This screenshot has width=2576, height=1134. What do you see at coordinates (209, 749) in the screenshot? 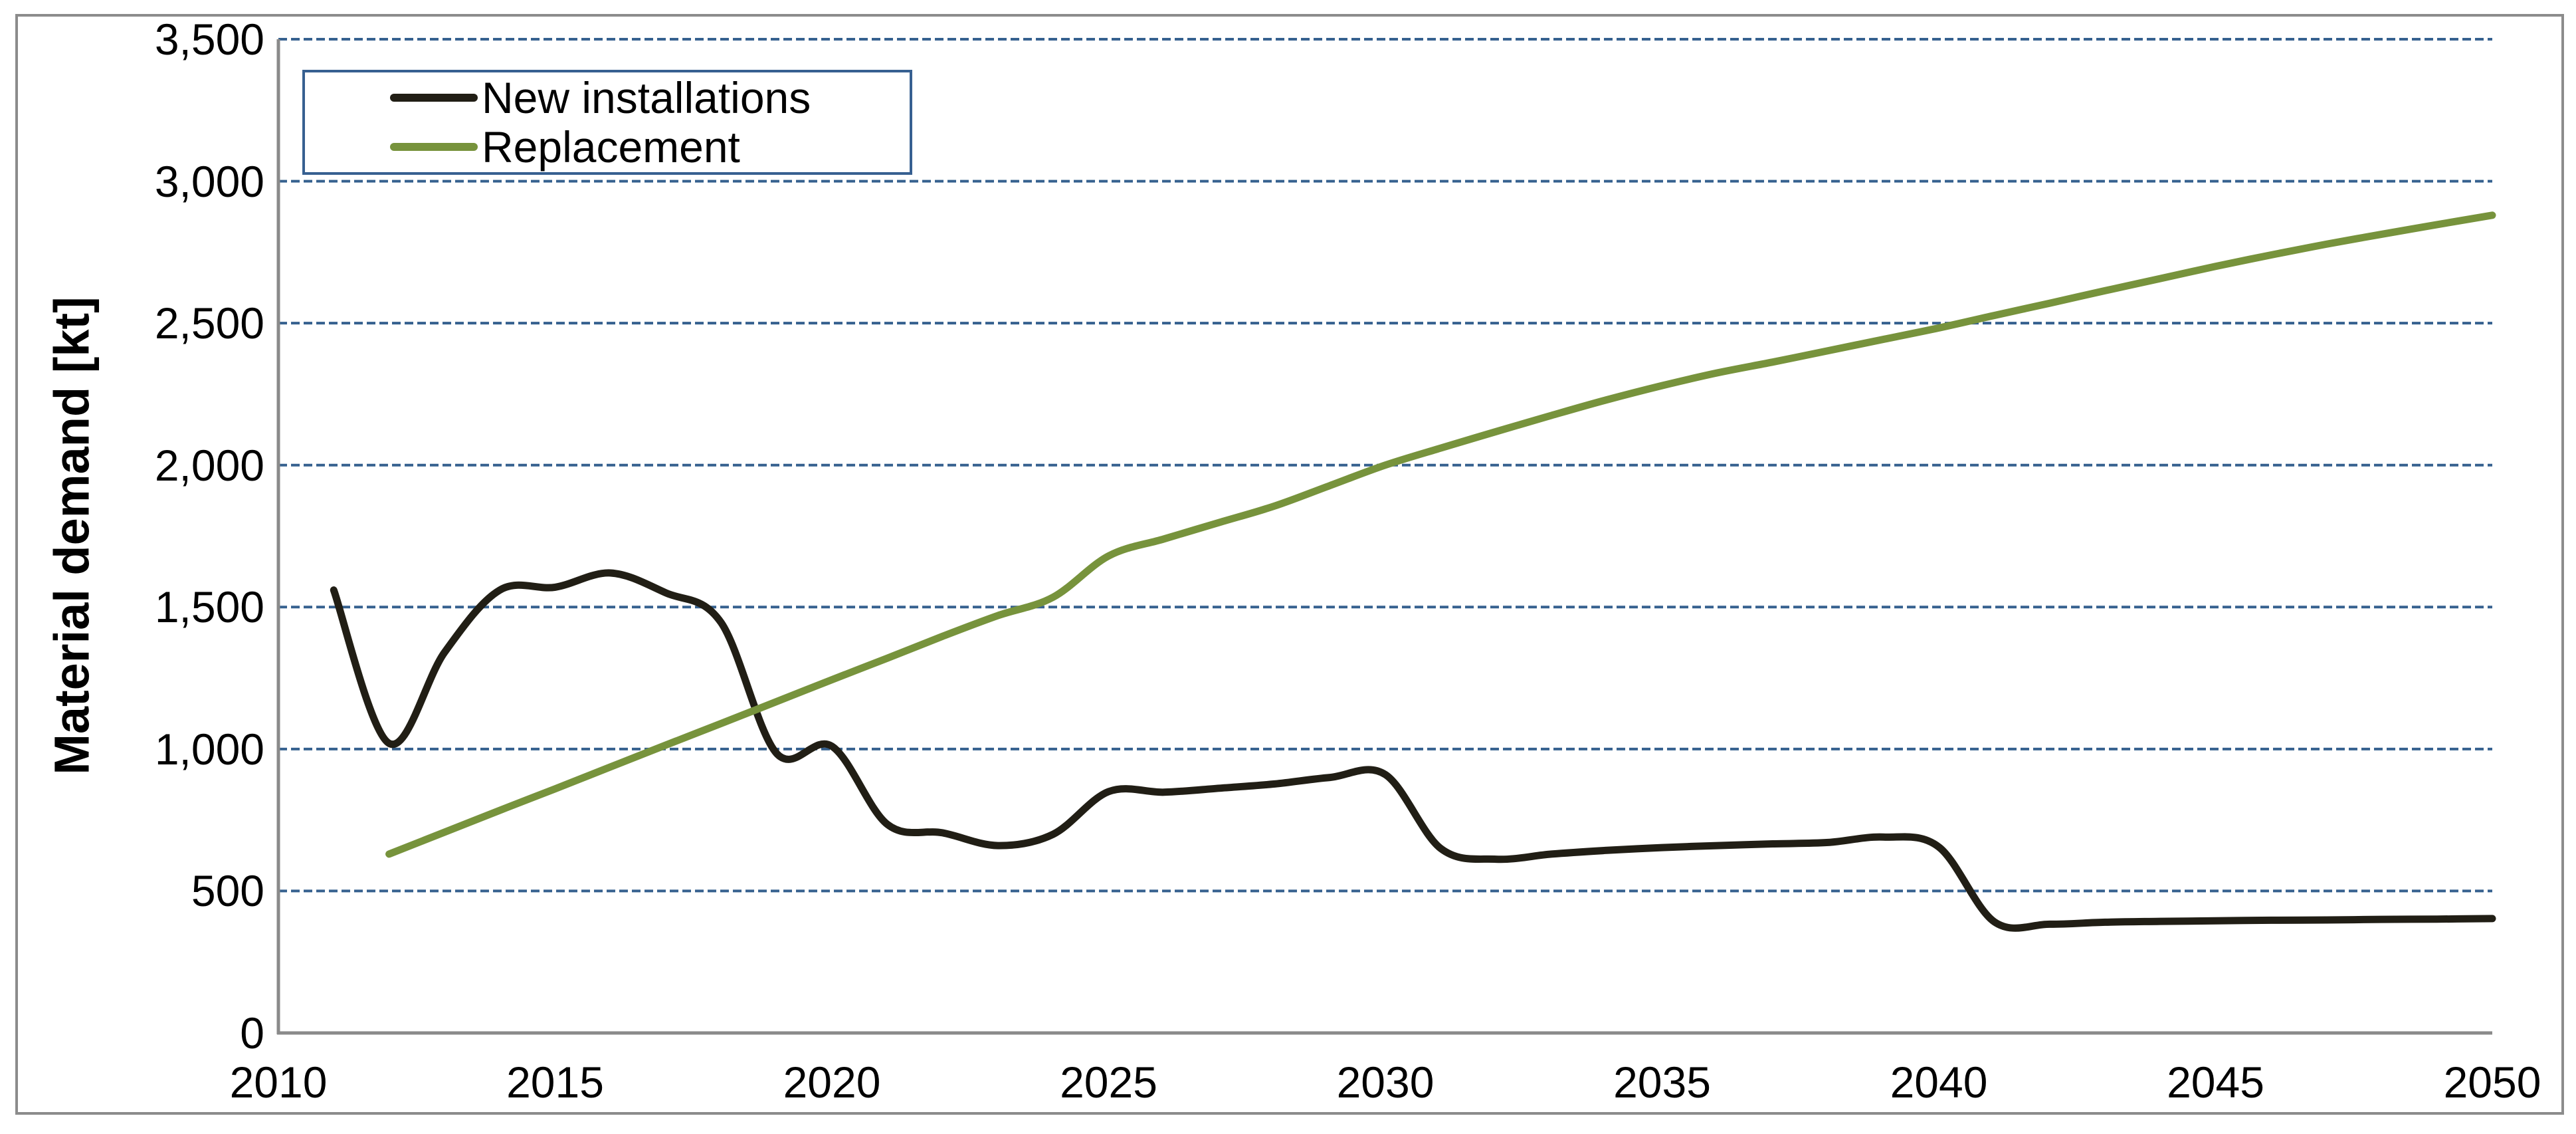
I see `y-tick-label-1,000: 1,000` at bounding box center [209, 749].